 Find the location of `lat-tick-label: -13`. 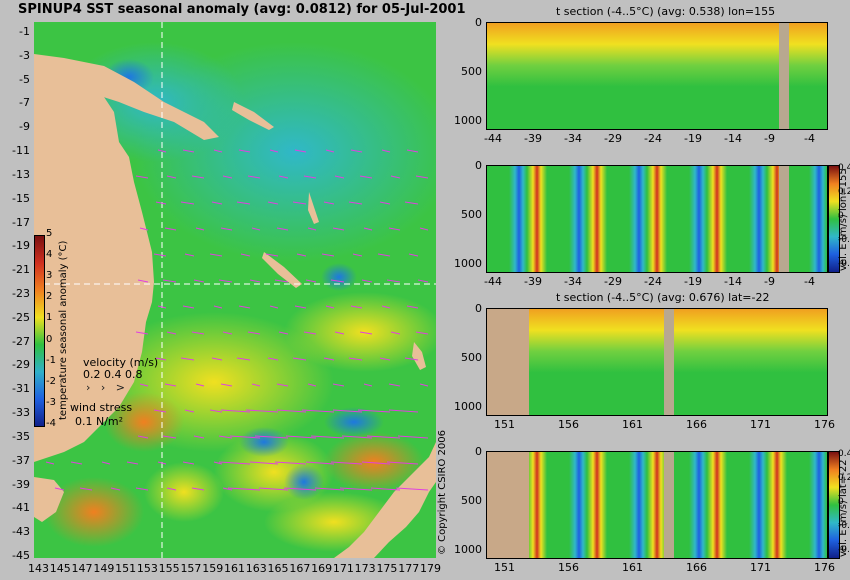

lat-tick-label: -13 is located at coordinates (21, 174).